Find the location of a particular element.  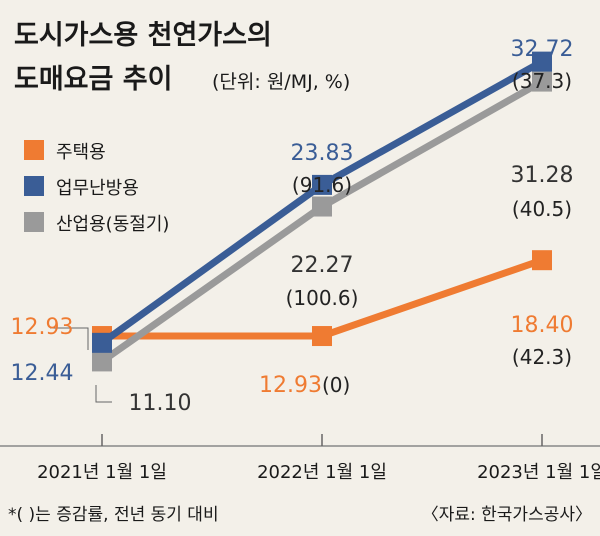

x-axis: 2021년 1월 1일 2022년 1월 1일 2023년 1월 1일 is located at coordinates (318, 458).